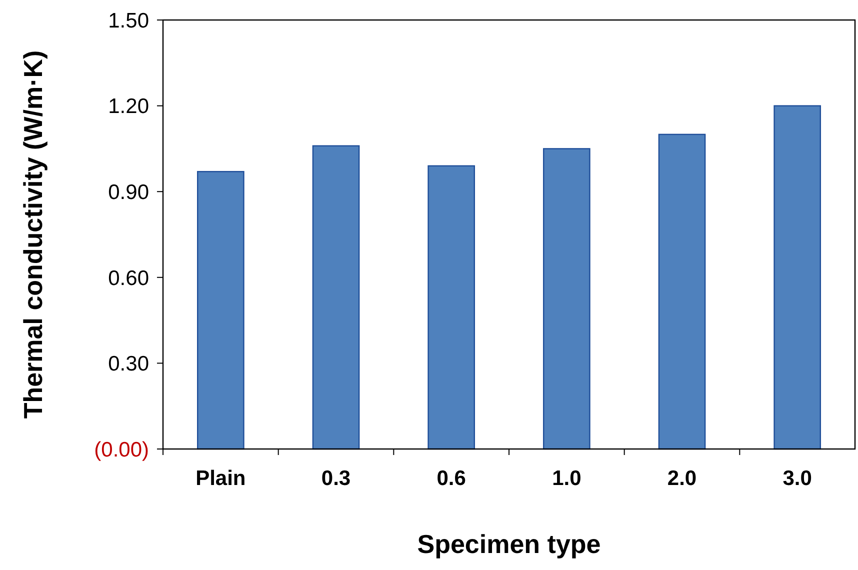  I want to click on x-tick-label: 0.6, so click(451, 478).